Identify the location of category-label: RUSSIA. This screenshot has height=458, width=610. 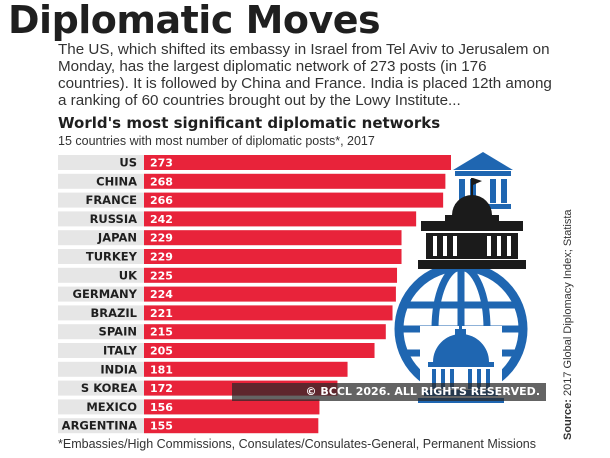
(114, 219).